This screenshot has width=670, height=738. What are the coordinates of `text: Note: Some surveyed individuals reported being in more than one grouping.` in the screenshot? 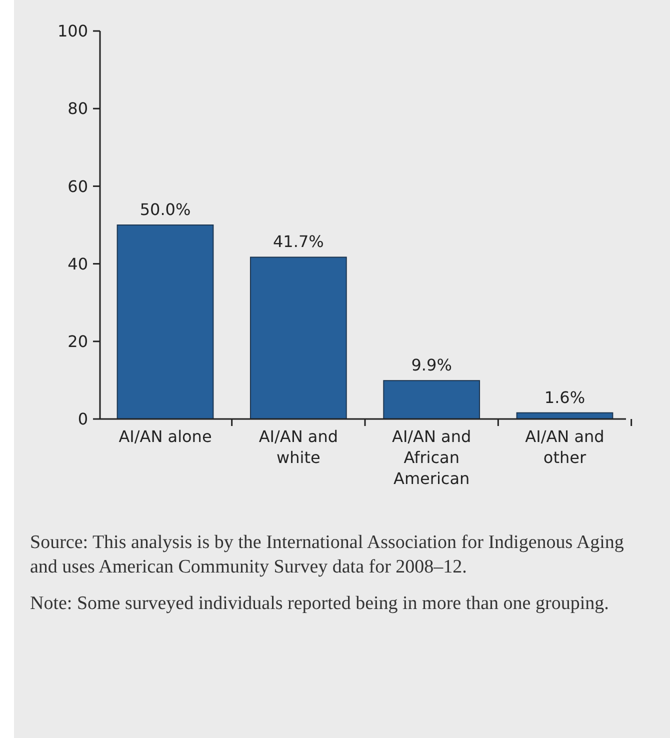 It's located at (319, 603).